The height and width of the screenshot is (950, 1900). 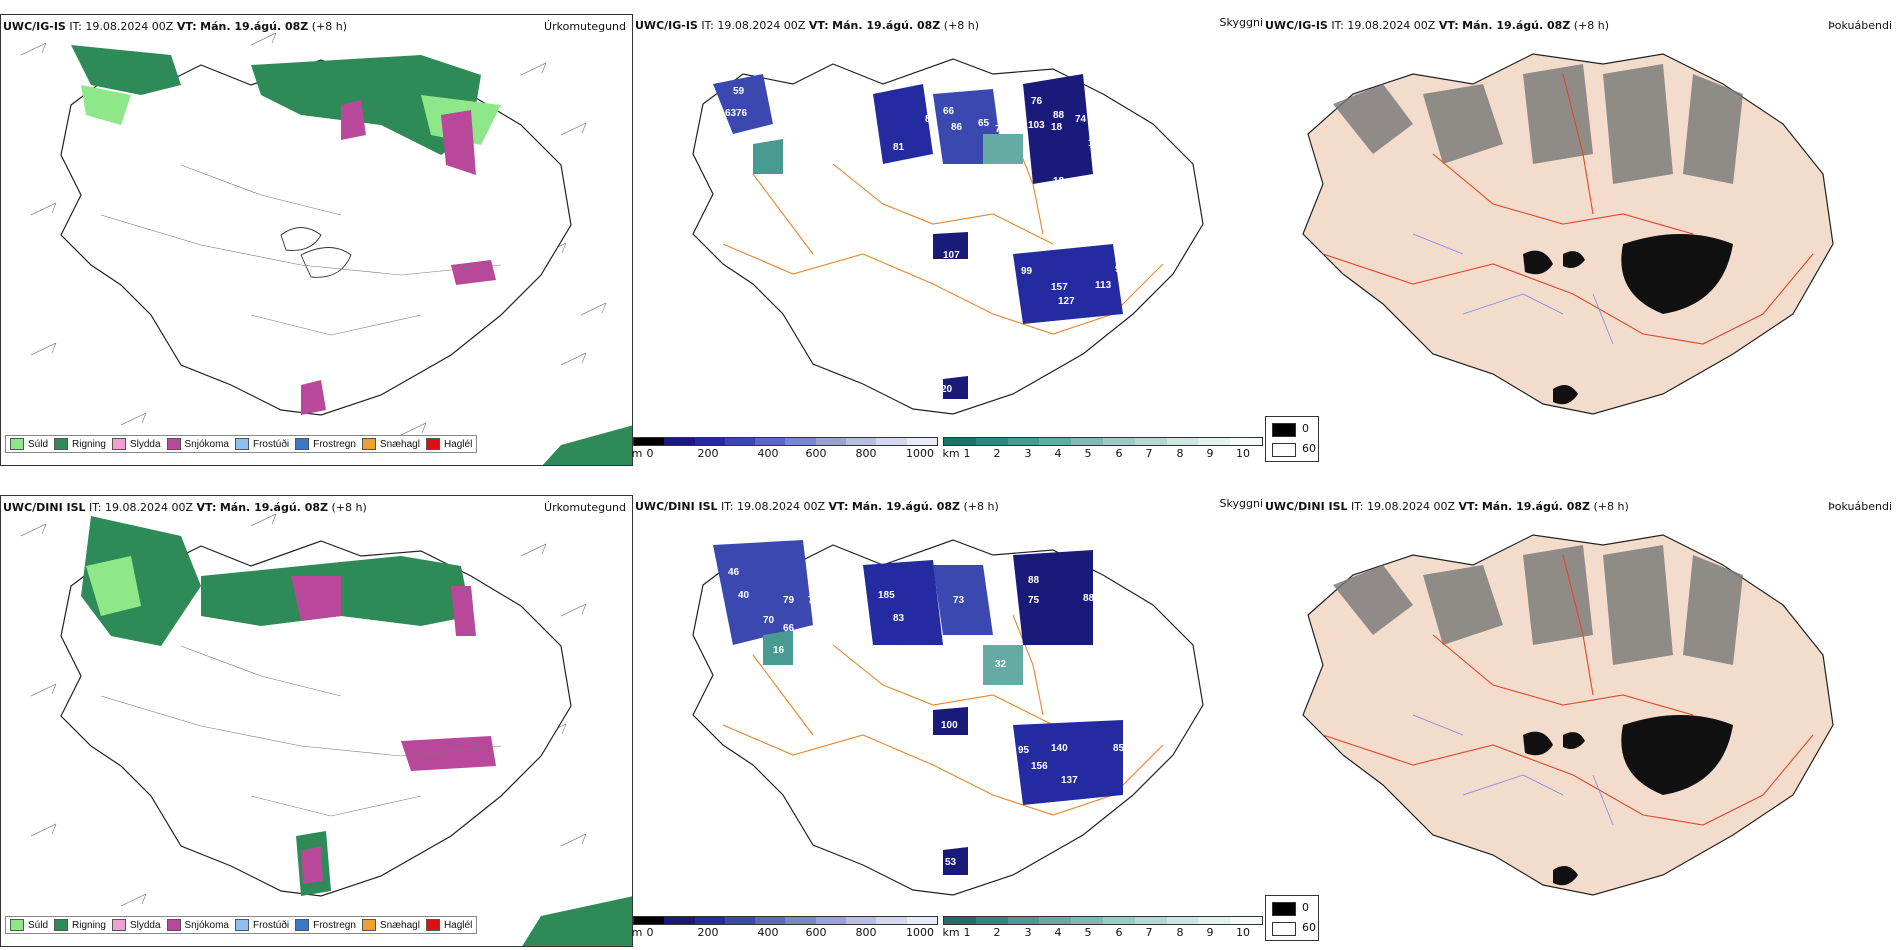 I want to click on ceiling-value-label: 59, so click(x=739, y=91).